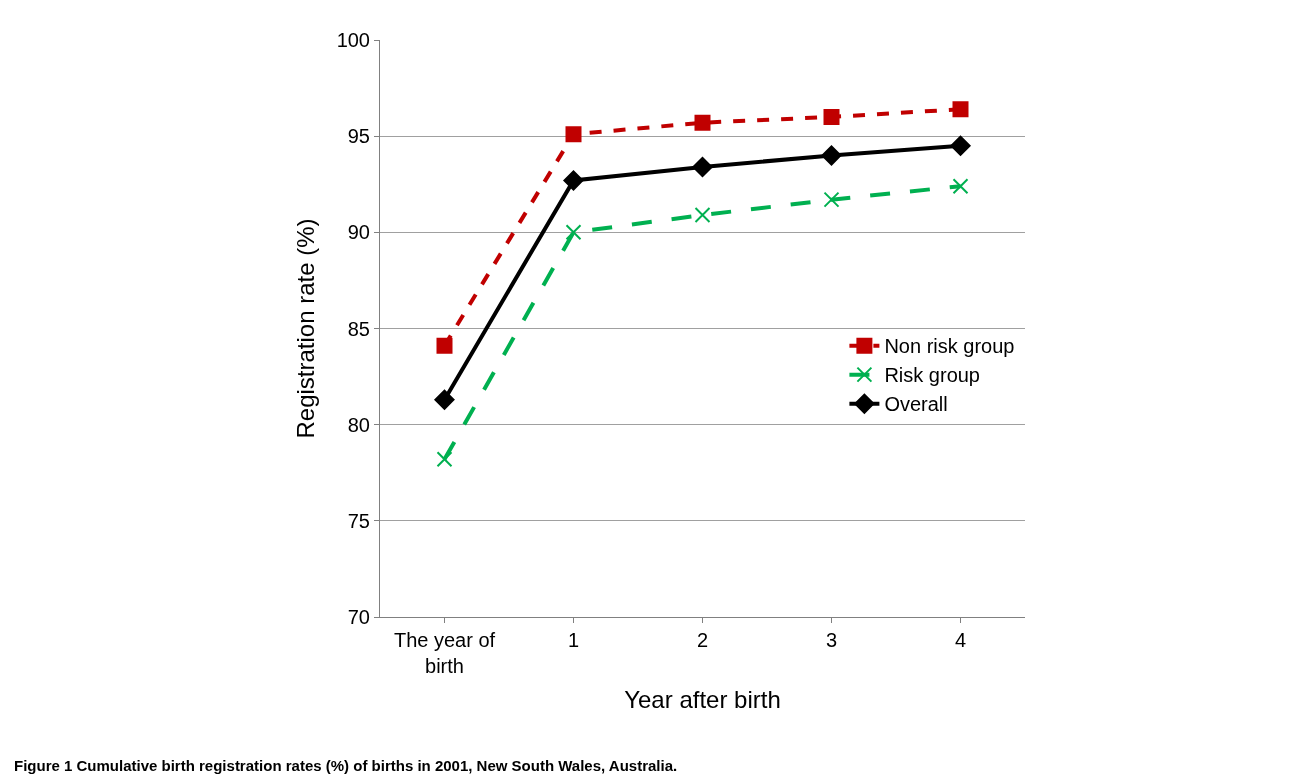 The image size is (1289, 782). I want to click on y-tick-label: 80, so click(358, 424).